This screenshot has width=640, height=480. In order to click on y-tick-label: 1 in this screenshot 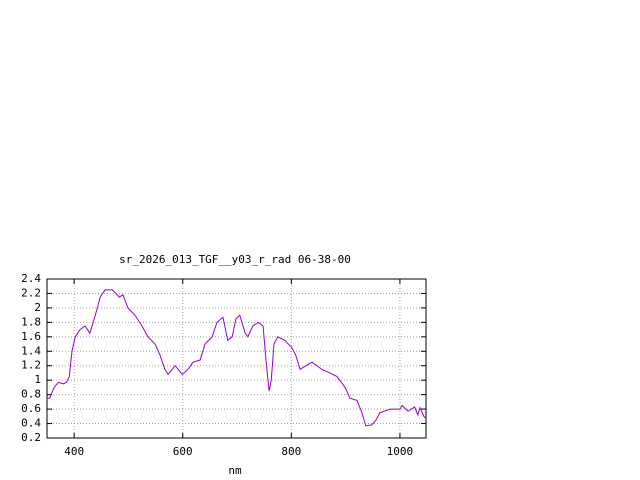, I will do `click(37, 379)`.